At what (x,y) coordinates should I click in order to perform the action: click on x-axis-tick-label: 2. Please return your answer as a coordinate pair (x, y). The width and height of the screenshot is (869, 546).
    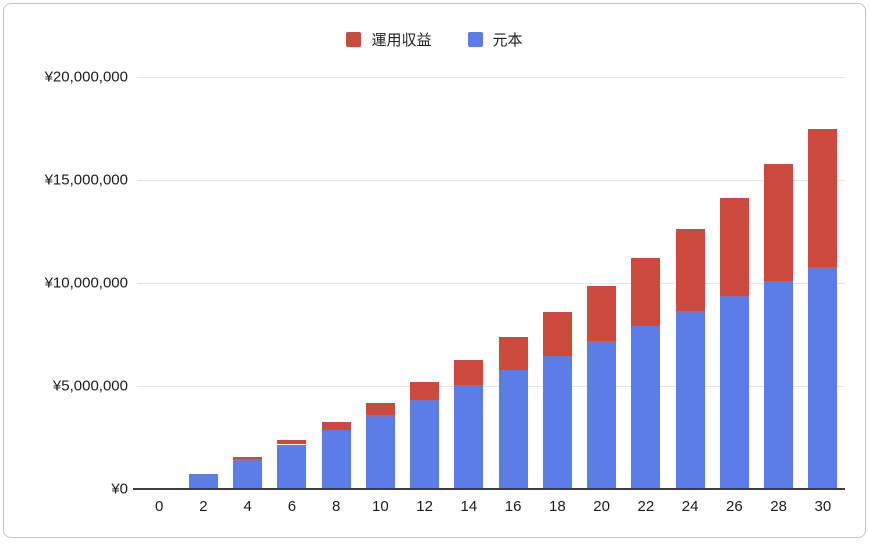
    Looking at the image, I should click on (203, 506).